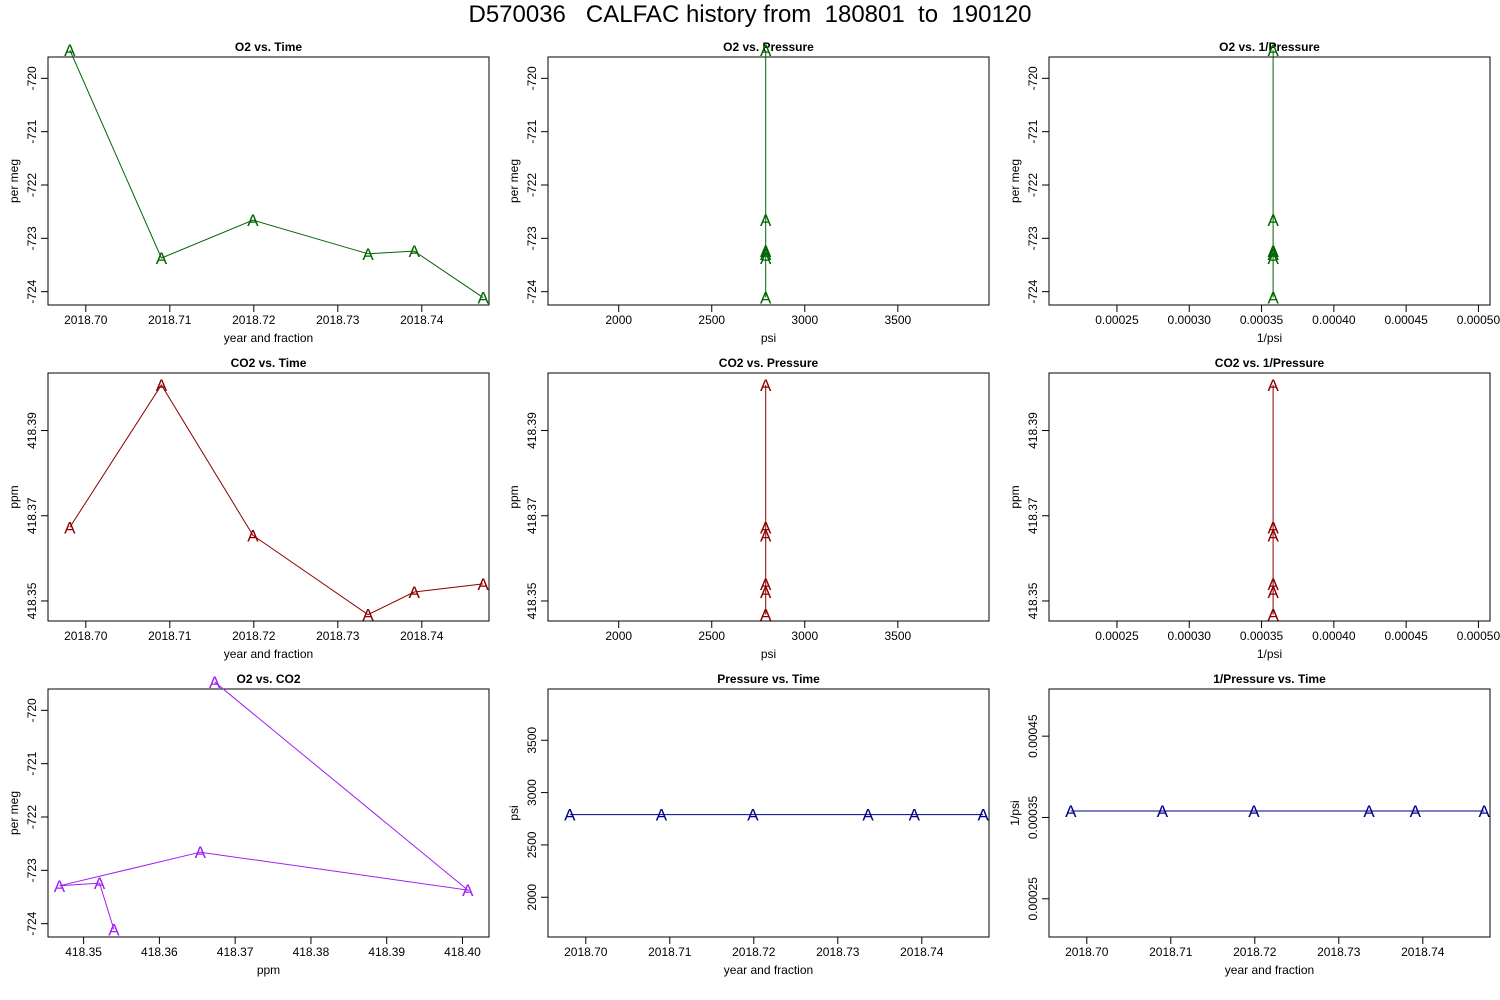  Describe the element at coordinates (532, 897) in the screenshot. I see `y-tick-label: 2000` at that location.